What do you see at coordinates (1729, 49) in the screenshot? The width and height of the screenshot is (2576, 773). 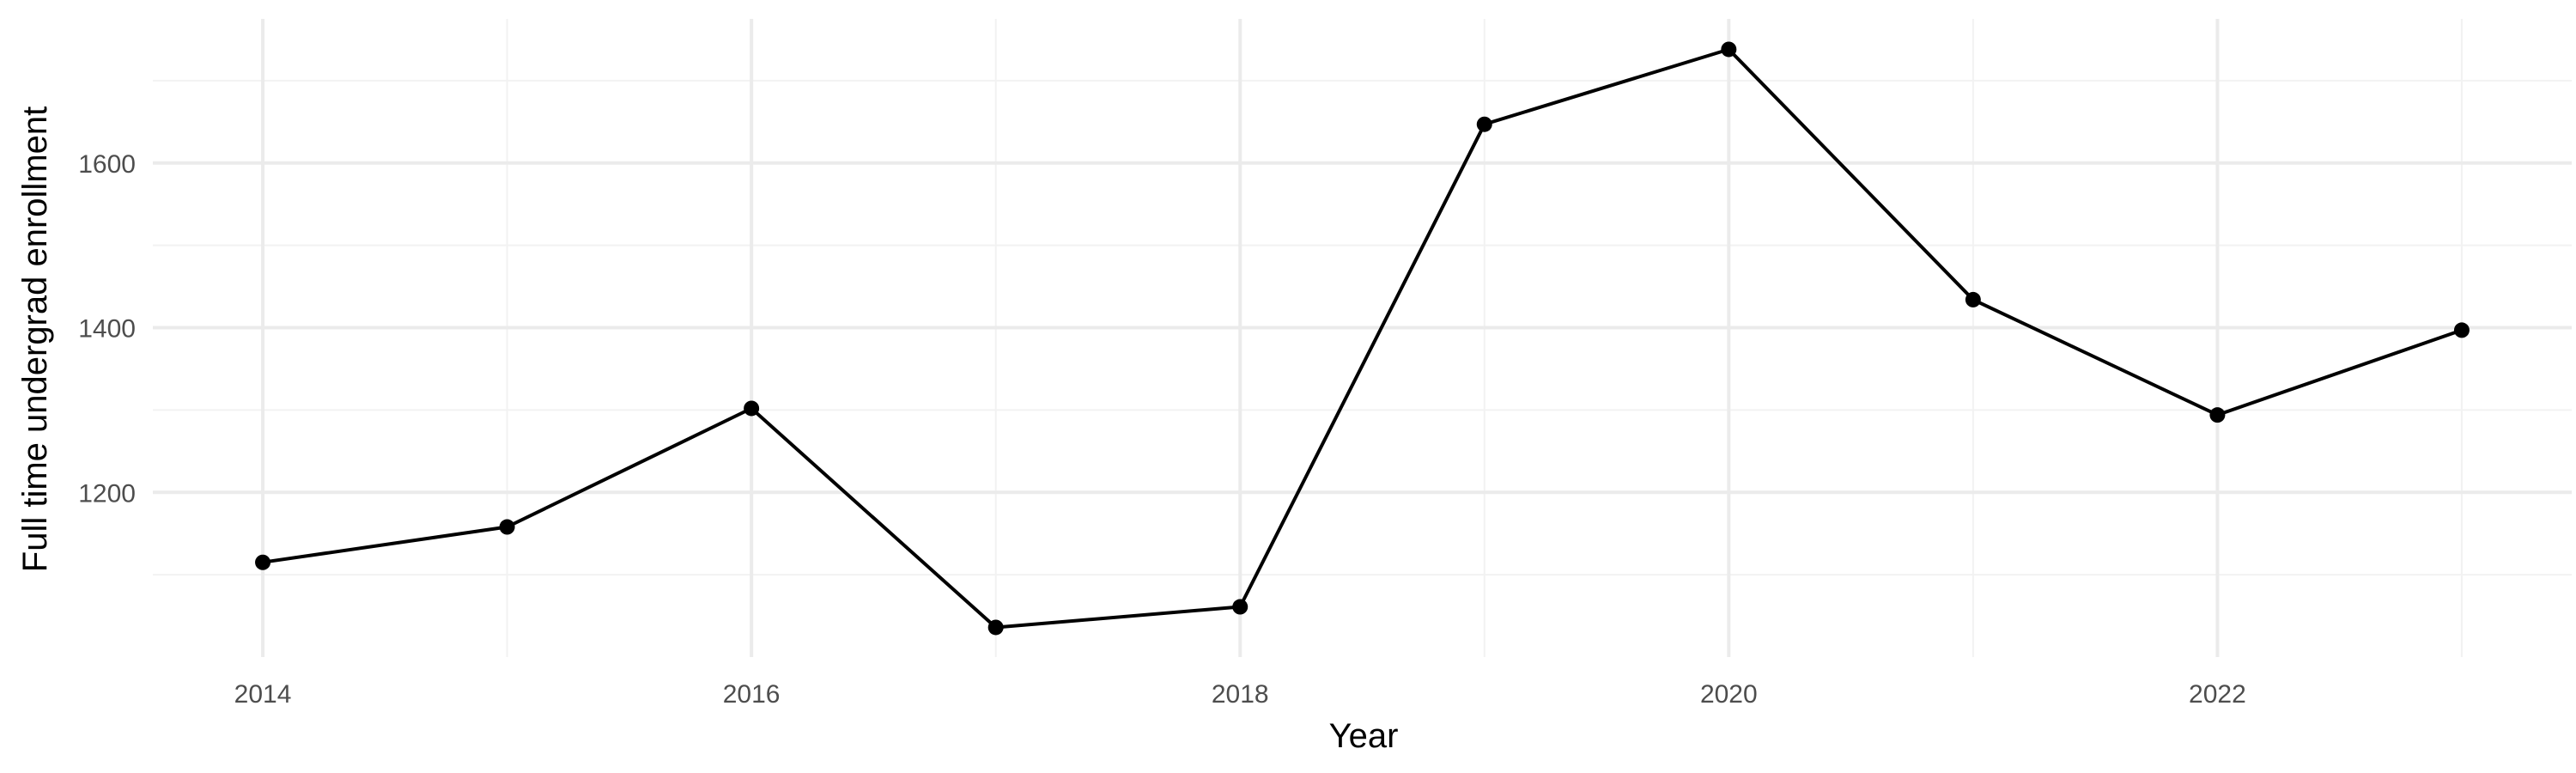 I see `data-point-2020` at bounding box center [1729, 49].